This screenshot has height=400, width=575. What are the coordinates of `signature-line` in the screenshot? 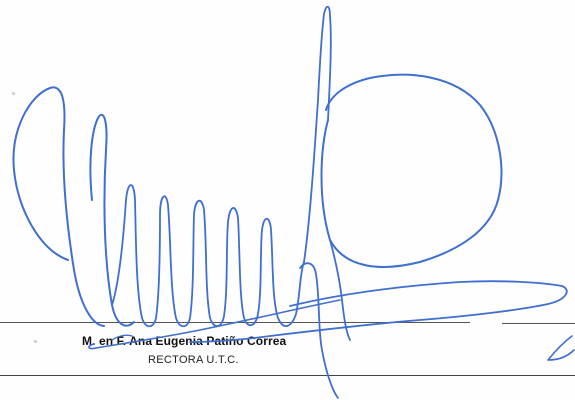 It's located at (235, 322).